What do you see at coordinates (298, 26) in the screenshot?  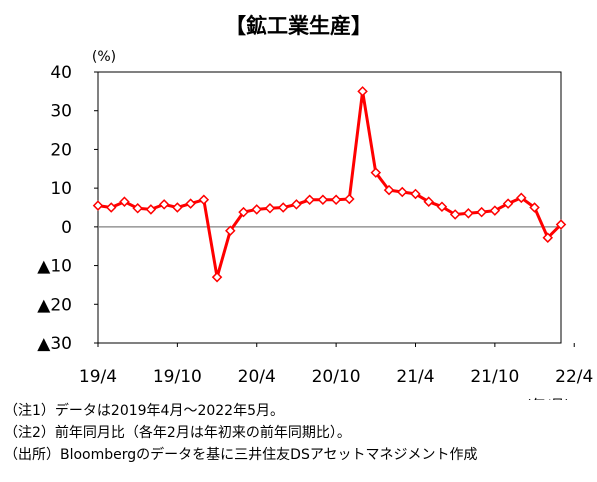 I see `chart-title: 【鉱工業生産】` at bounding box center [298, 26].